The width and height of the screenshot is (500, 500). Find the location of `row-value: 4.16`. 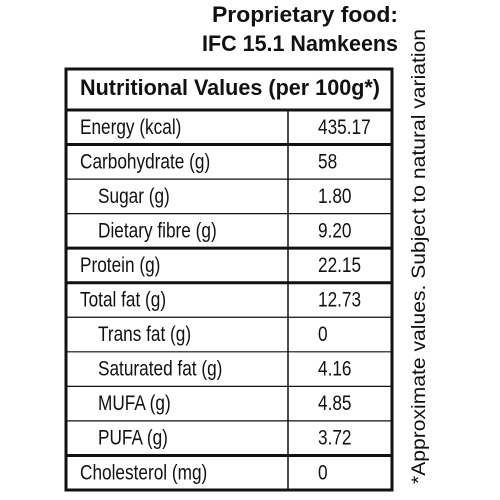

row-value: 4.16 is located at coordinates (335, 369).